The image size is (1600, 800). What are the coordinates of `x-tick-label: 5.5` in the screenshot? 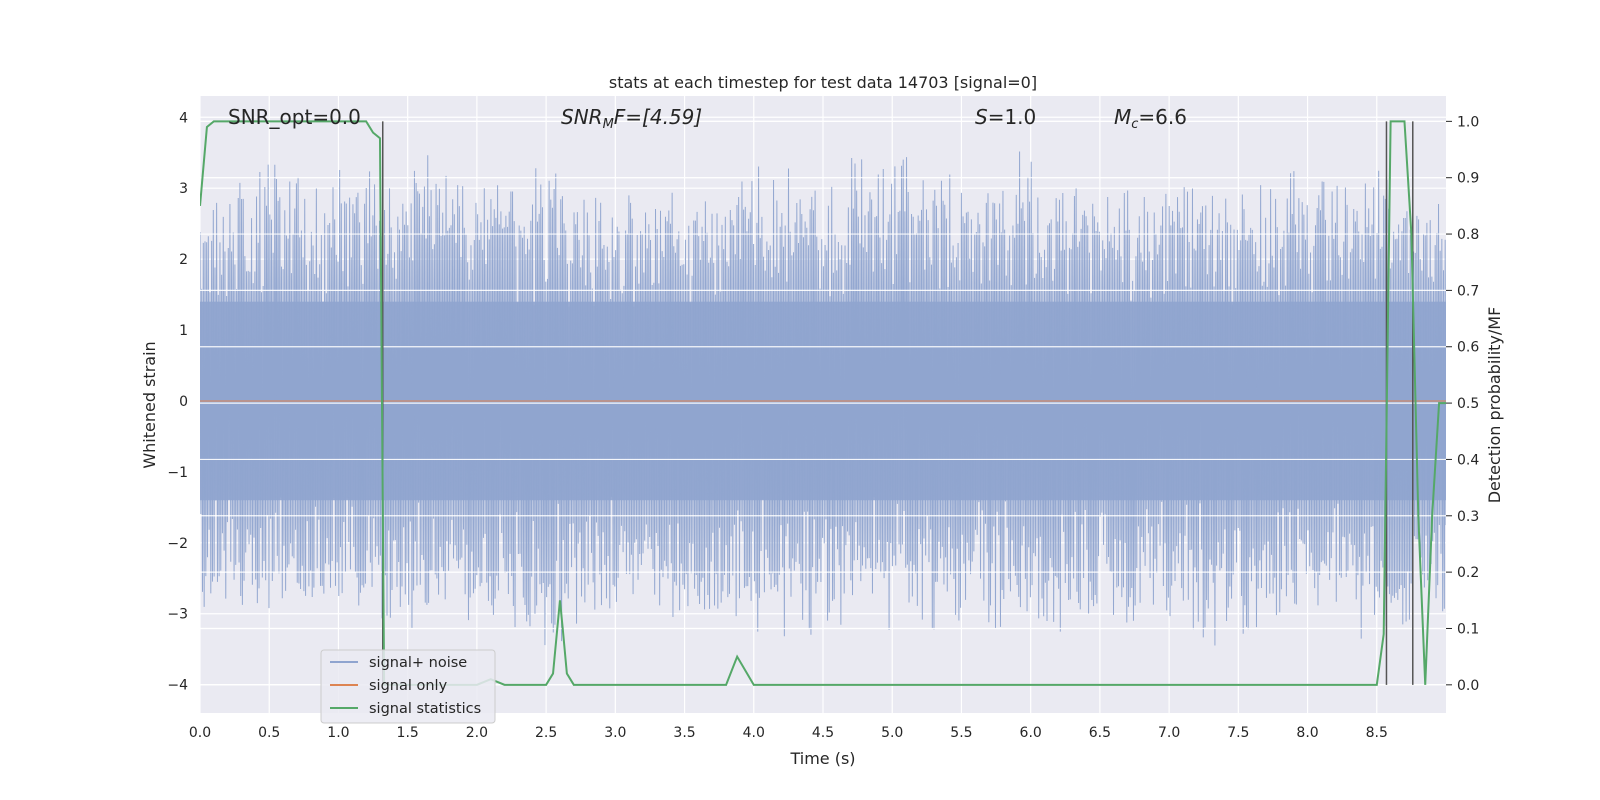 It's located at (961, 733).